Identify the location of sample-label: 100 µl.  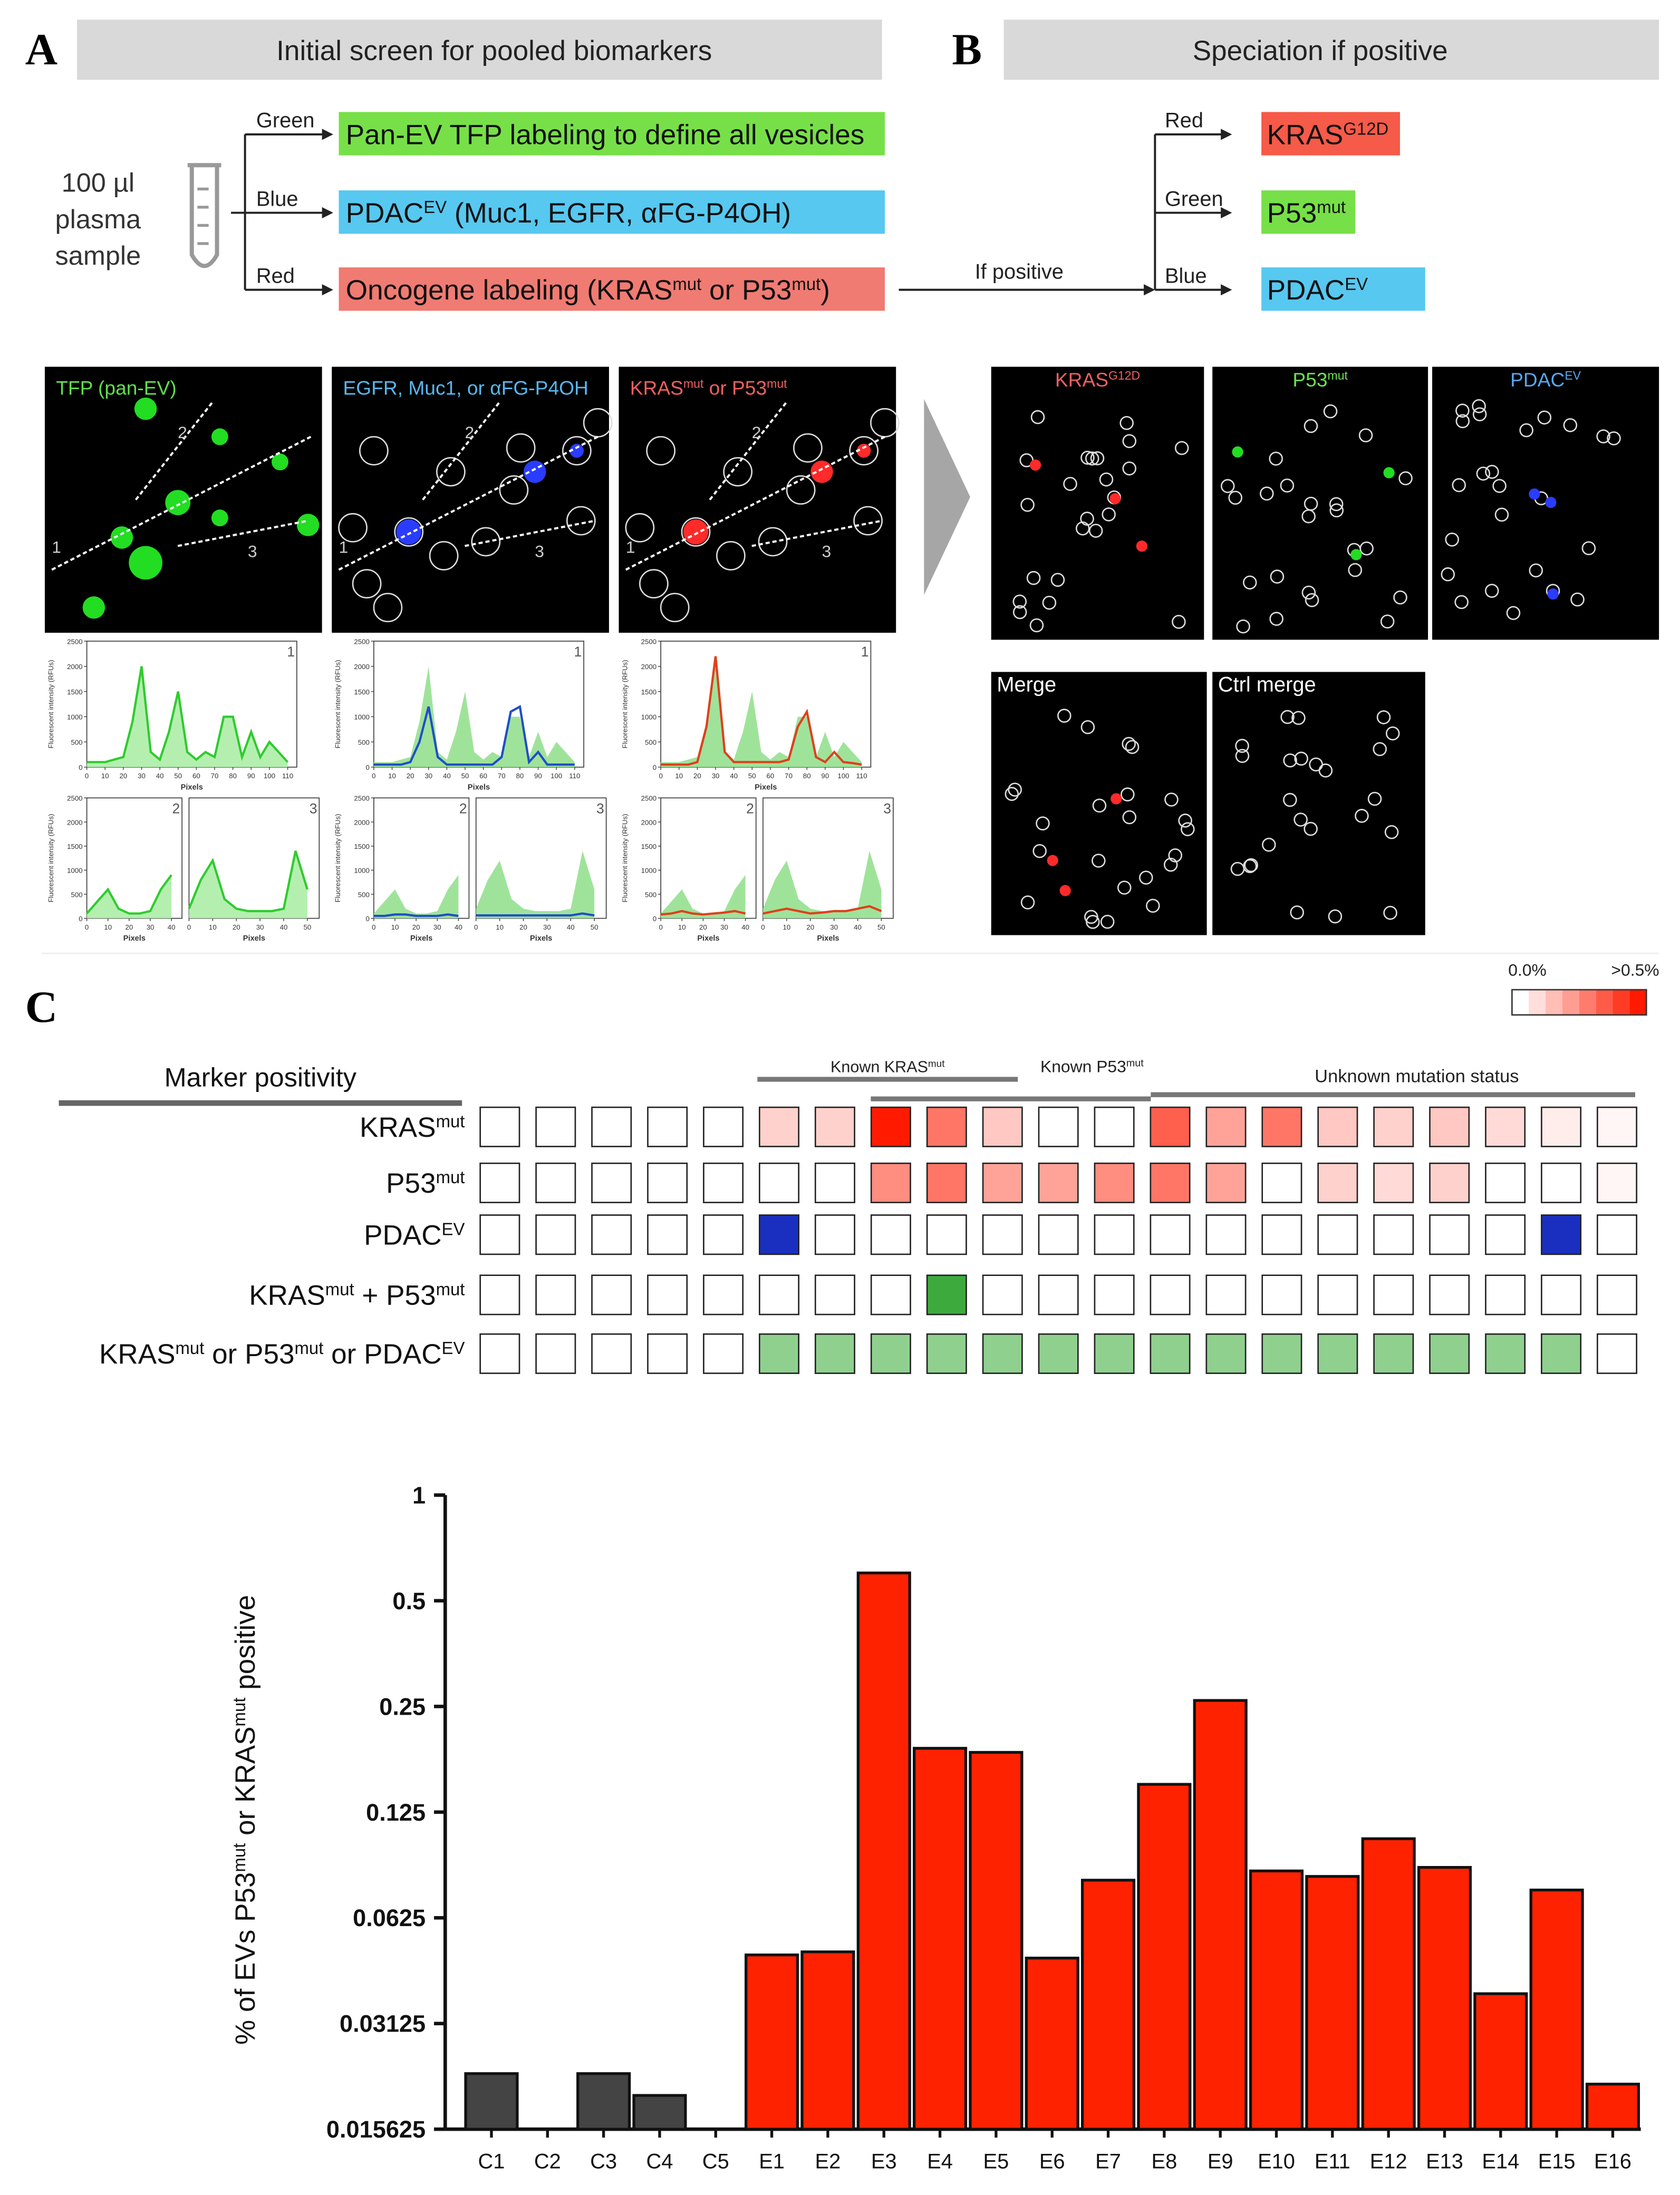
(98, 183).